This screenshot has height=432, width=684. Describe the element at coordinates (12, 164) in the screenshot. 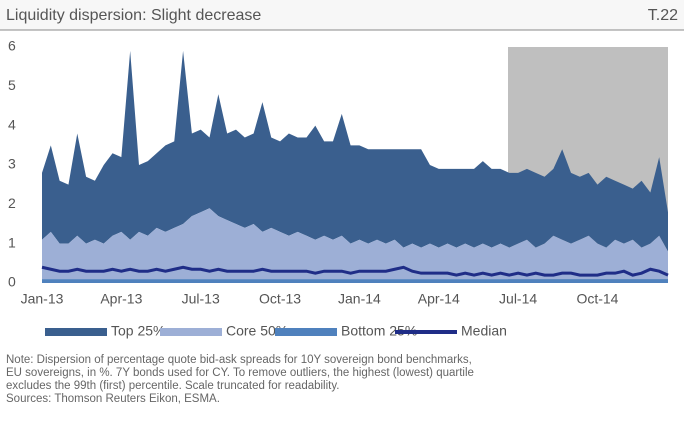

I see `y-tick-label: 3` at that location.